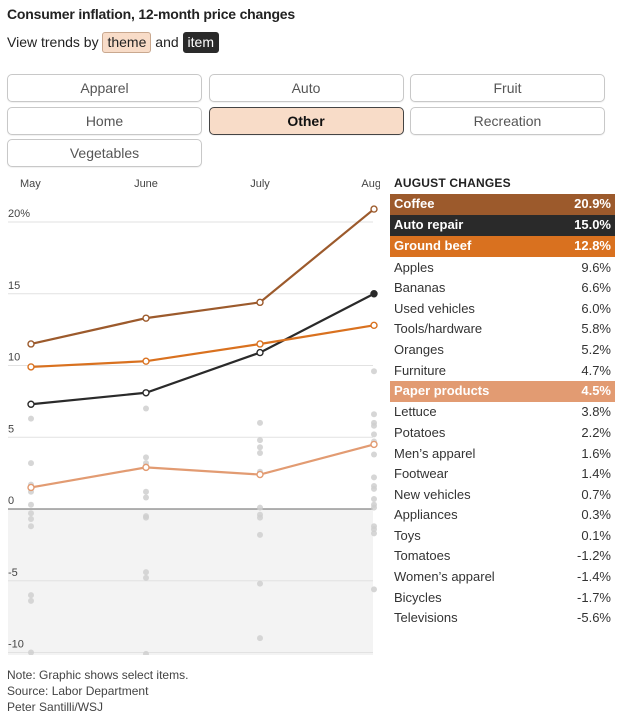 Image resolution: width=620 pixels, height=720 pixels. What do you see at coordinates (502, 204) in the screenshot?
I see `change-row: Coffee 20.9%` at bounding box center [502, 204].